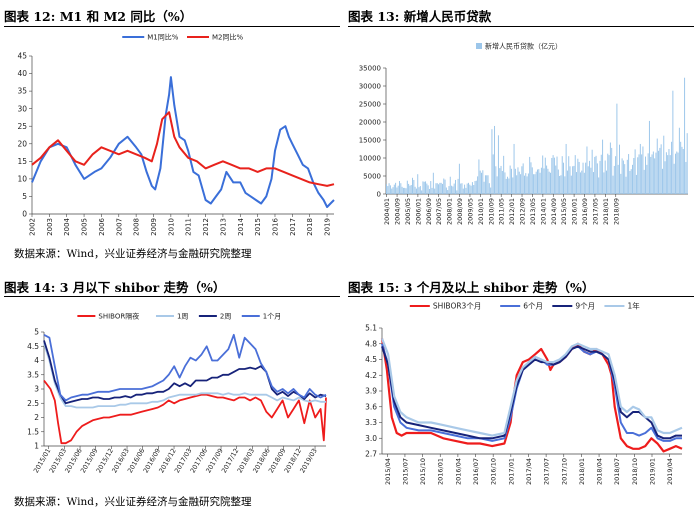 The height and width of the screenshot is (514, 699). What do you see at coordinates (154, 227) in the screenshot?
I see `x-tick-label-7: 2009` at bounding box center [154, 227].